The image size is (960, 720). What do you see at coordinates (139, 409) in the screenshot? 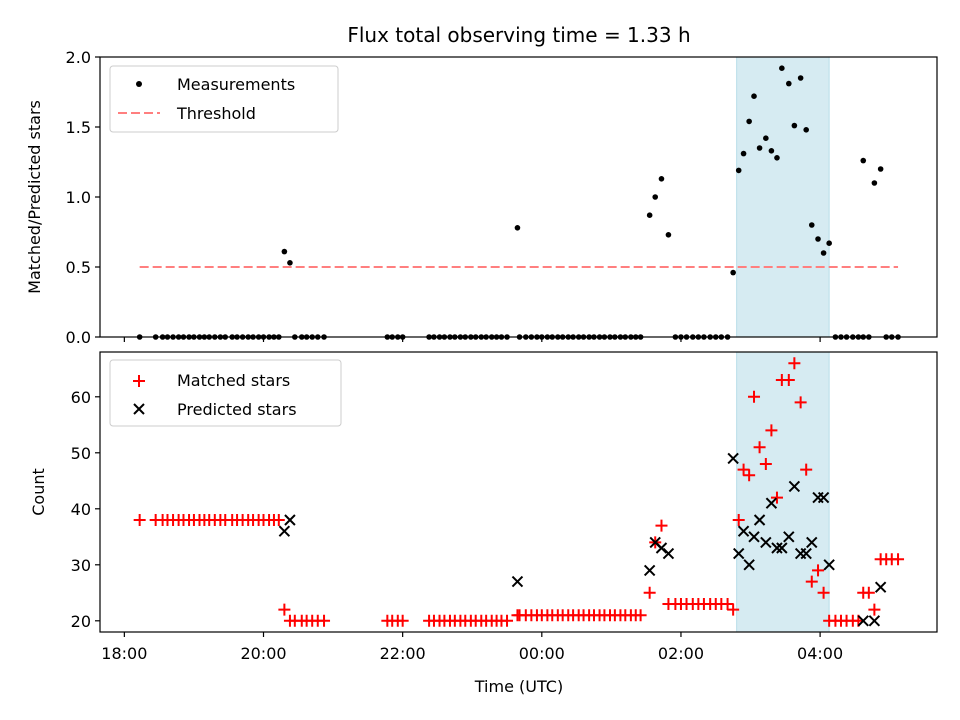
I see `legend-marker-predicted` at bounding box center [139, 409].